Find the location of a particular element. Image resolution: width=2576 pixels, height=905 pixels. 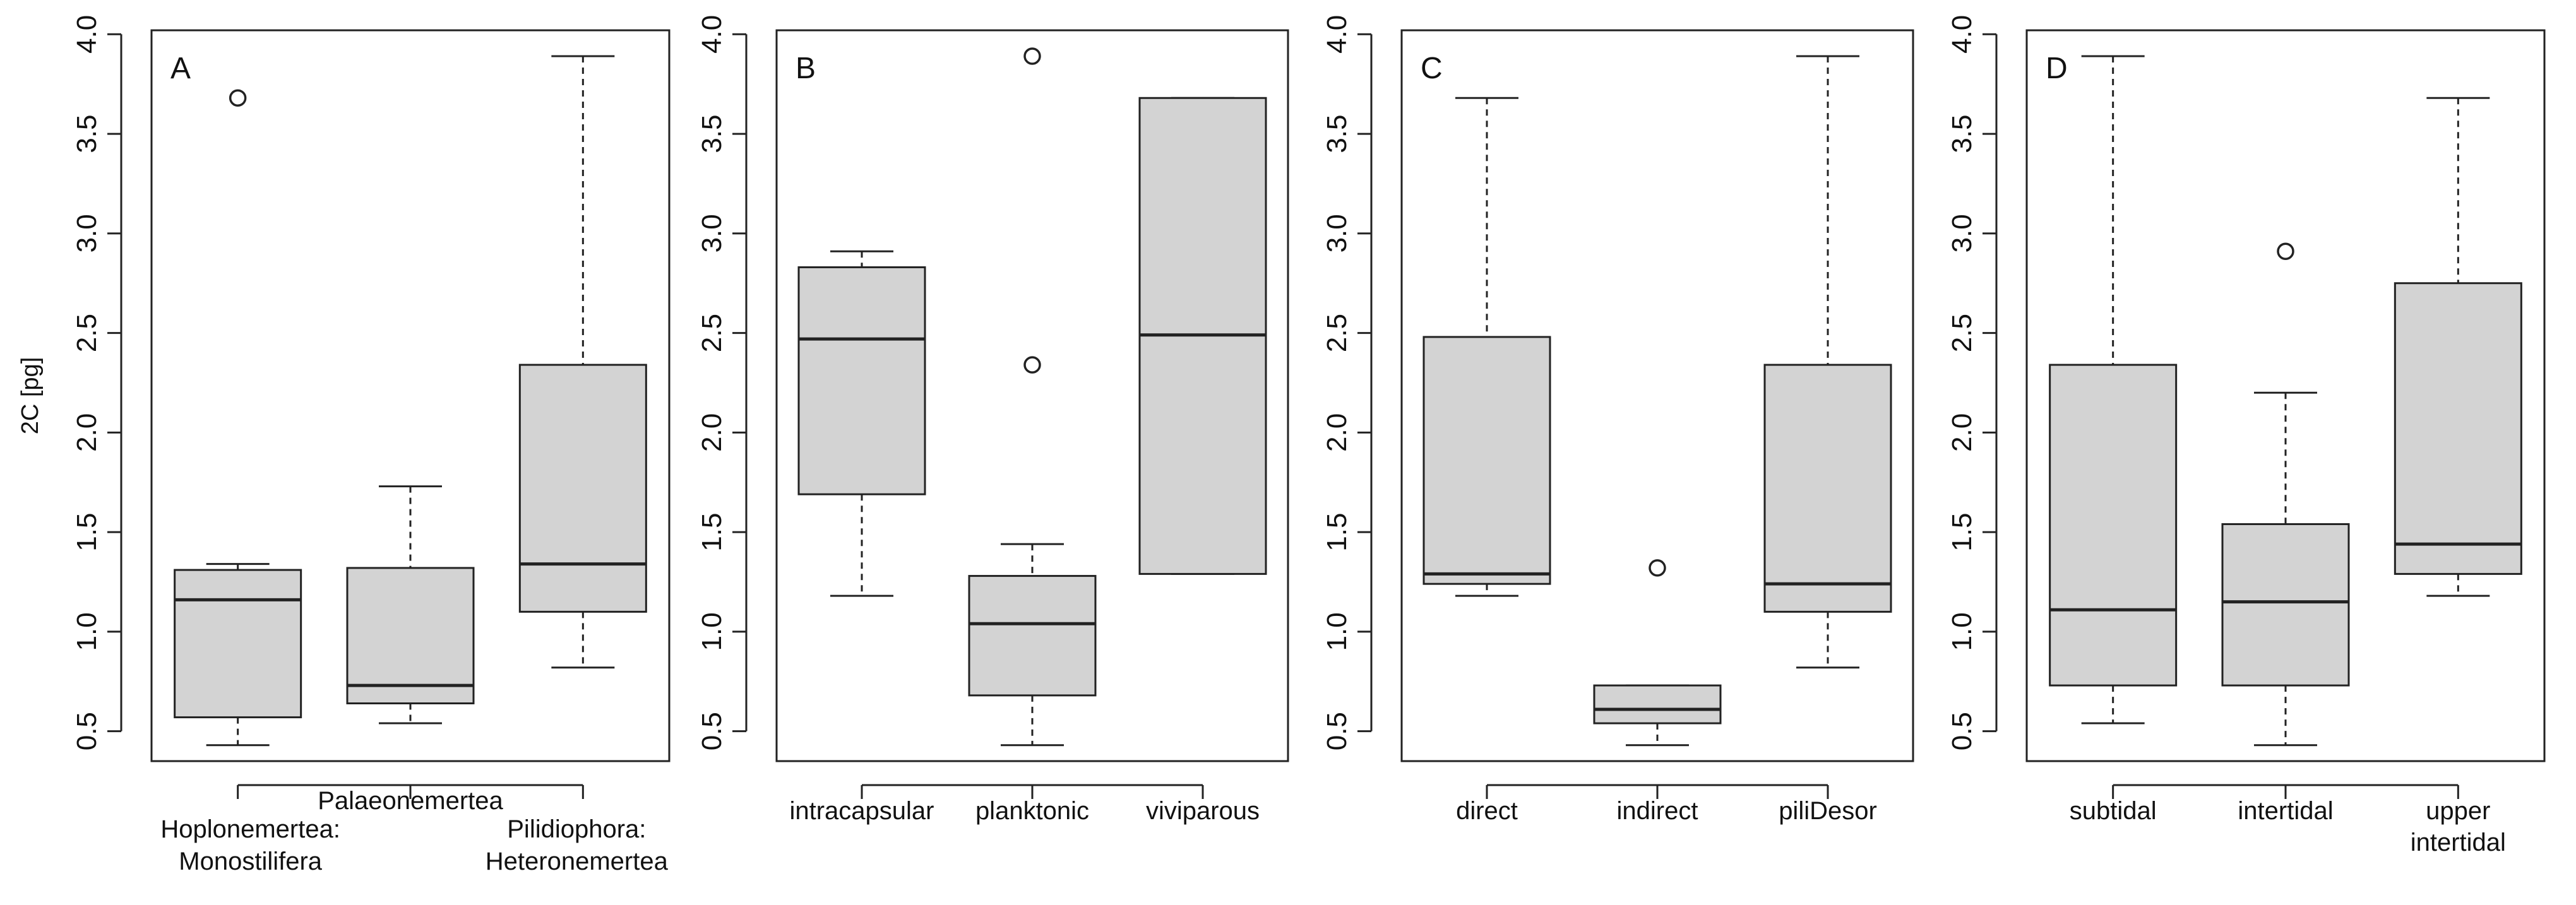

x-category-label: viviparous is located at coordinates (1203, 811).